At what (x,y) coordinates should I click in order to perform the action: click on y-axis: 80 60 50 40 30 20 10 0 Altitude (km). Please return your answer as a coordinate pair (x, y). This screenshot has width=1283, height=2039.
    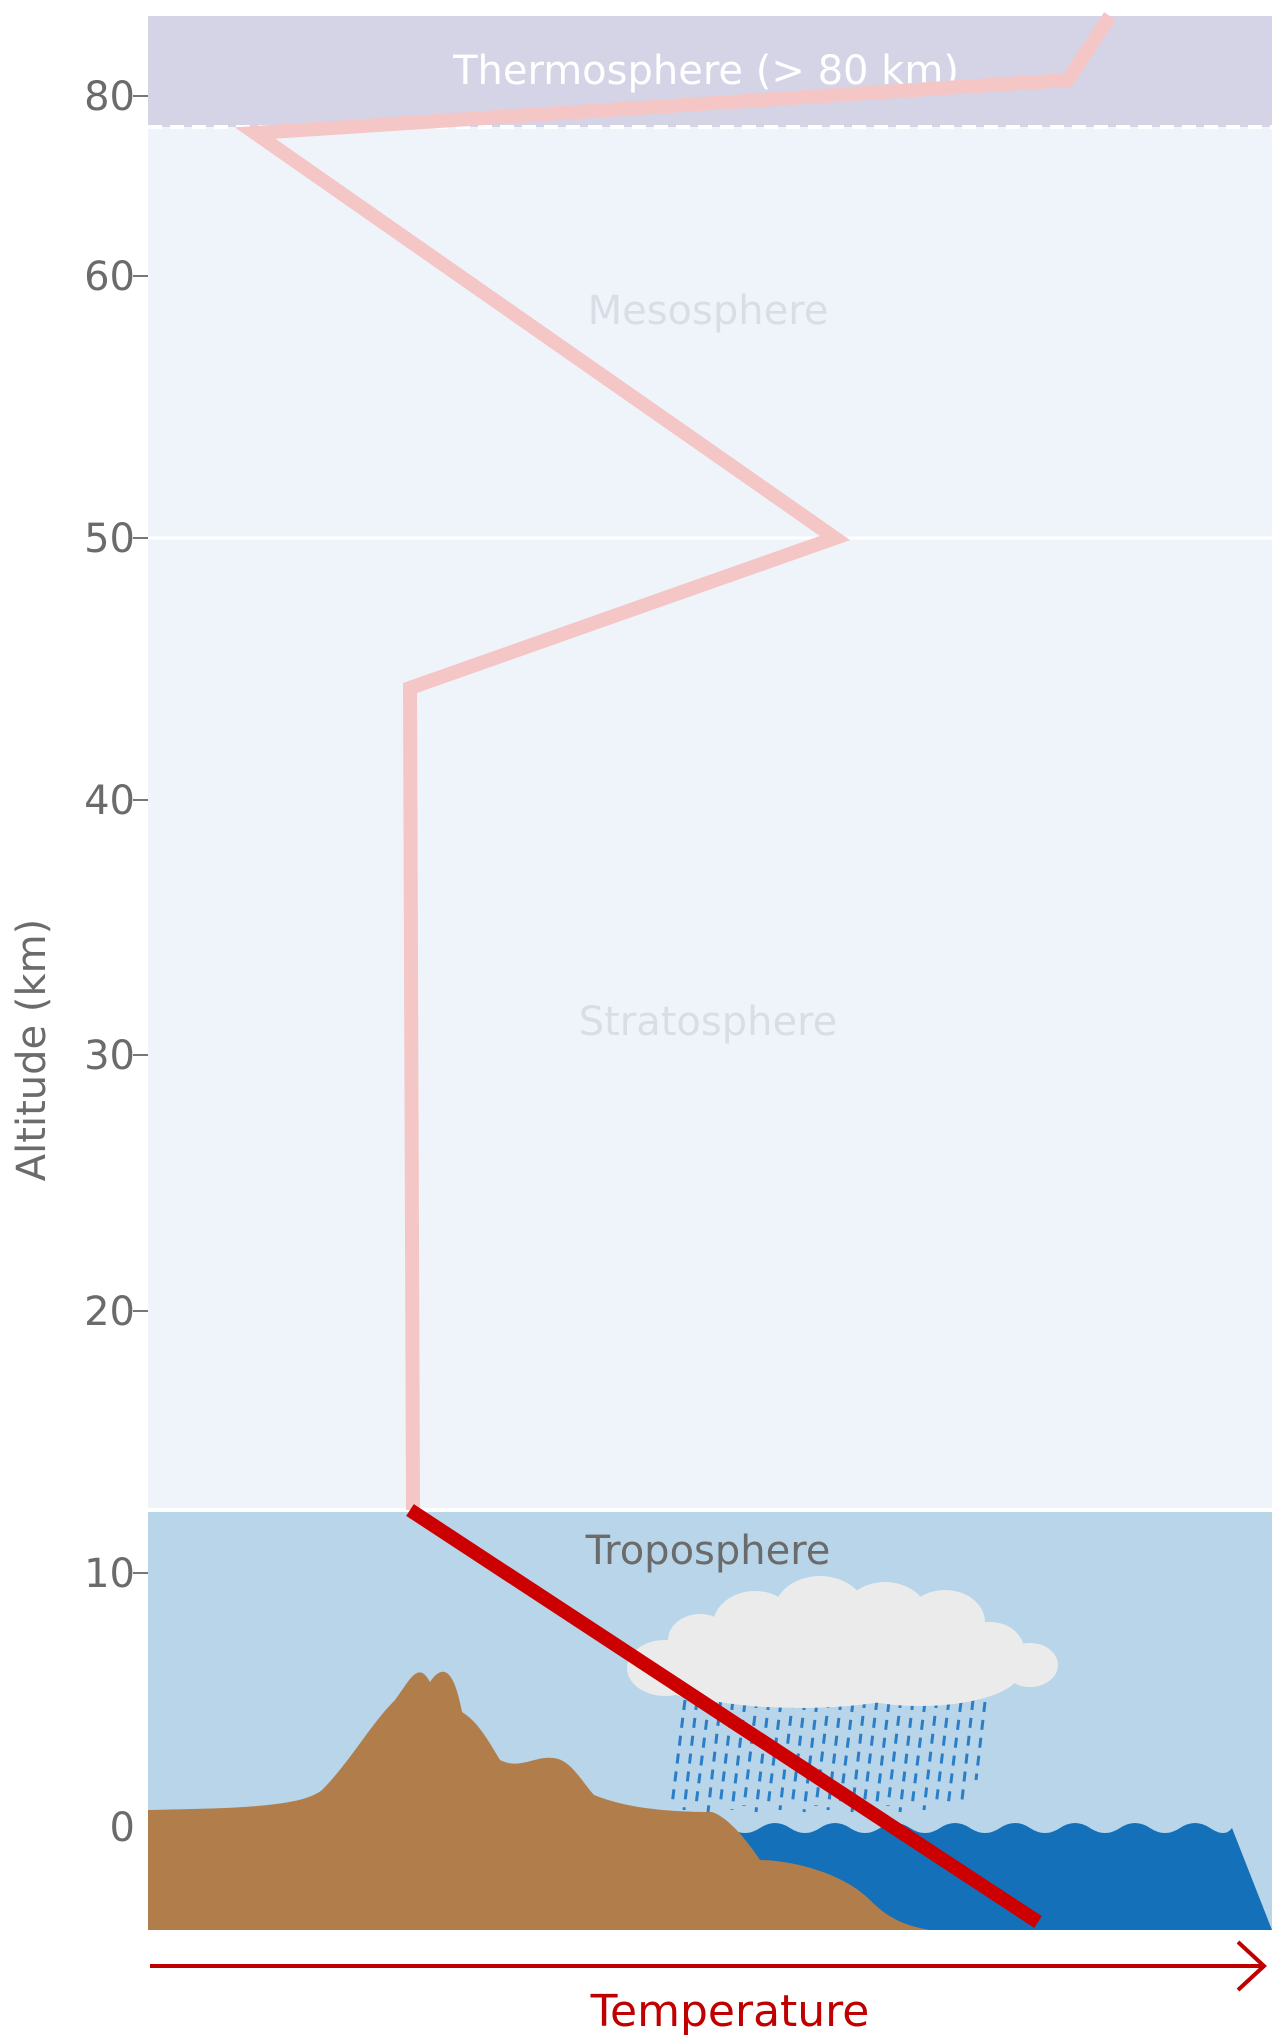
    Looking at the image, I should click on (78, 962).